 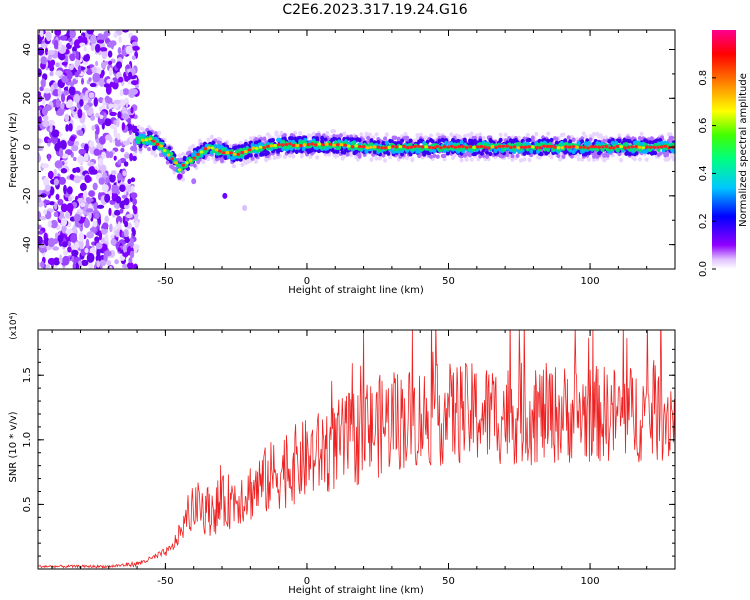 I want to click on colorbar-tick-label: 0.4, so click(x=703, y=173).